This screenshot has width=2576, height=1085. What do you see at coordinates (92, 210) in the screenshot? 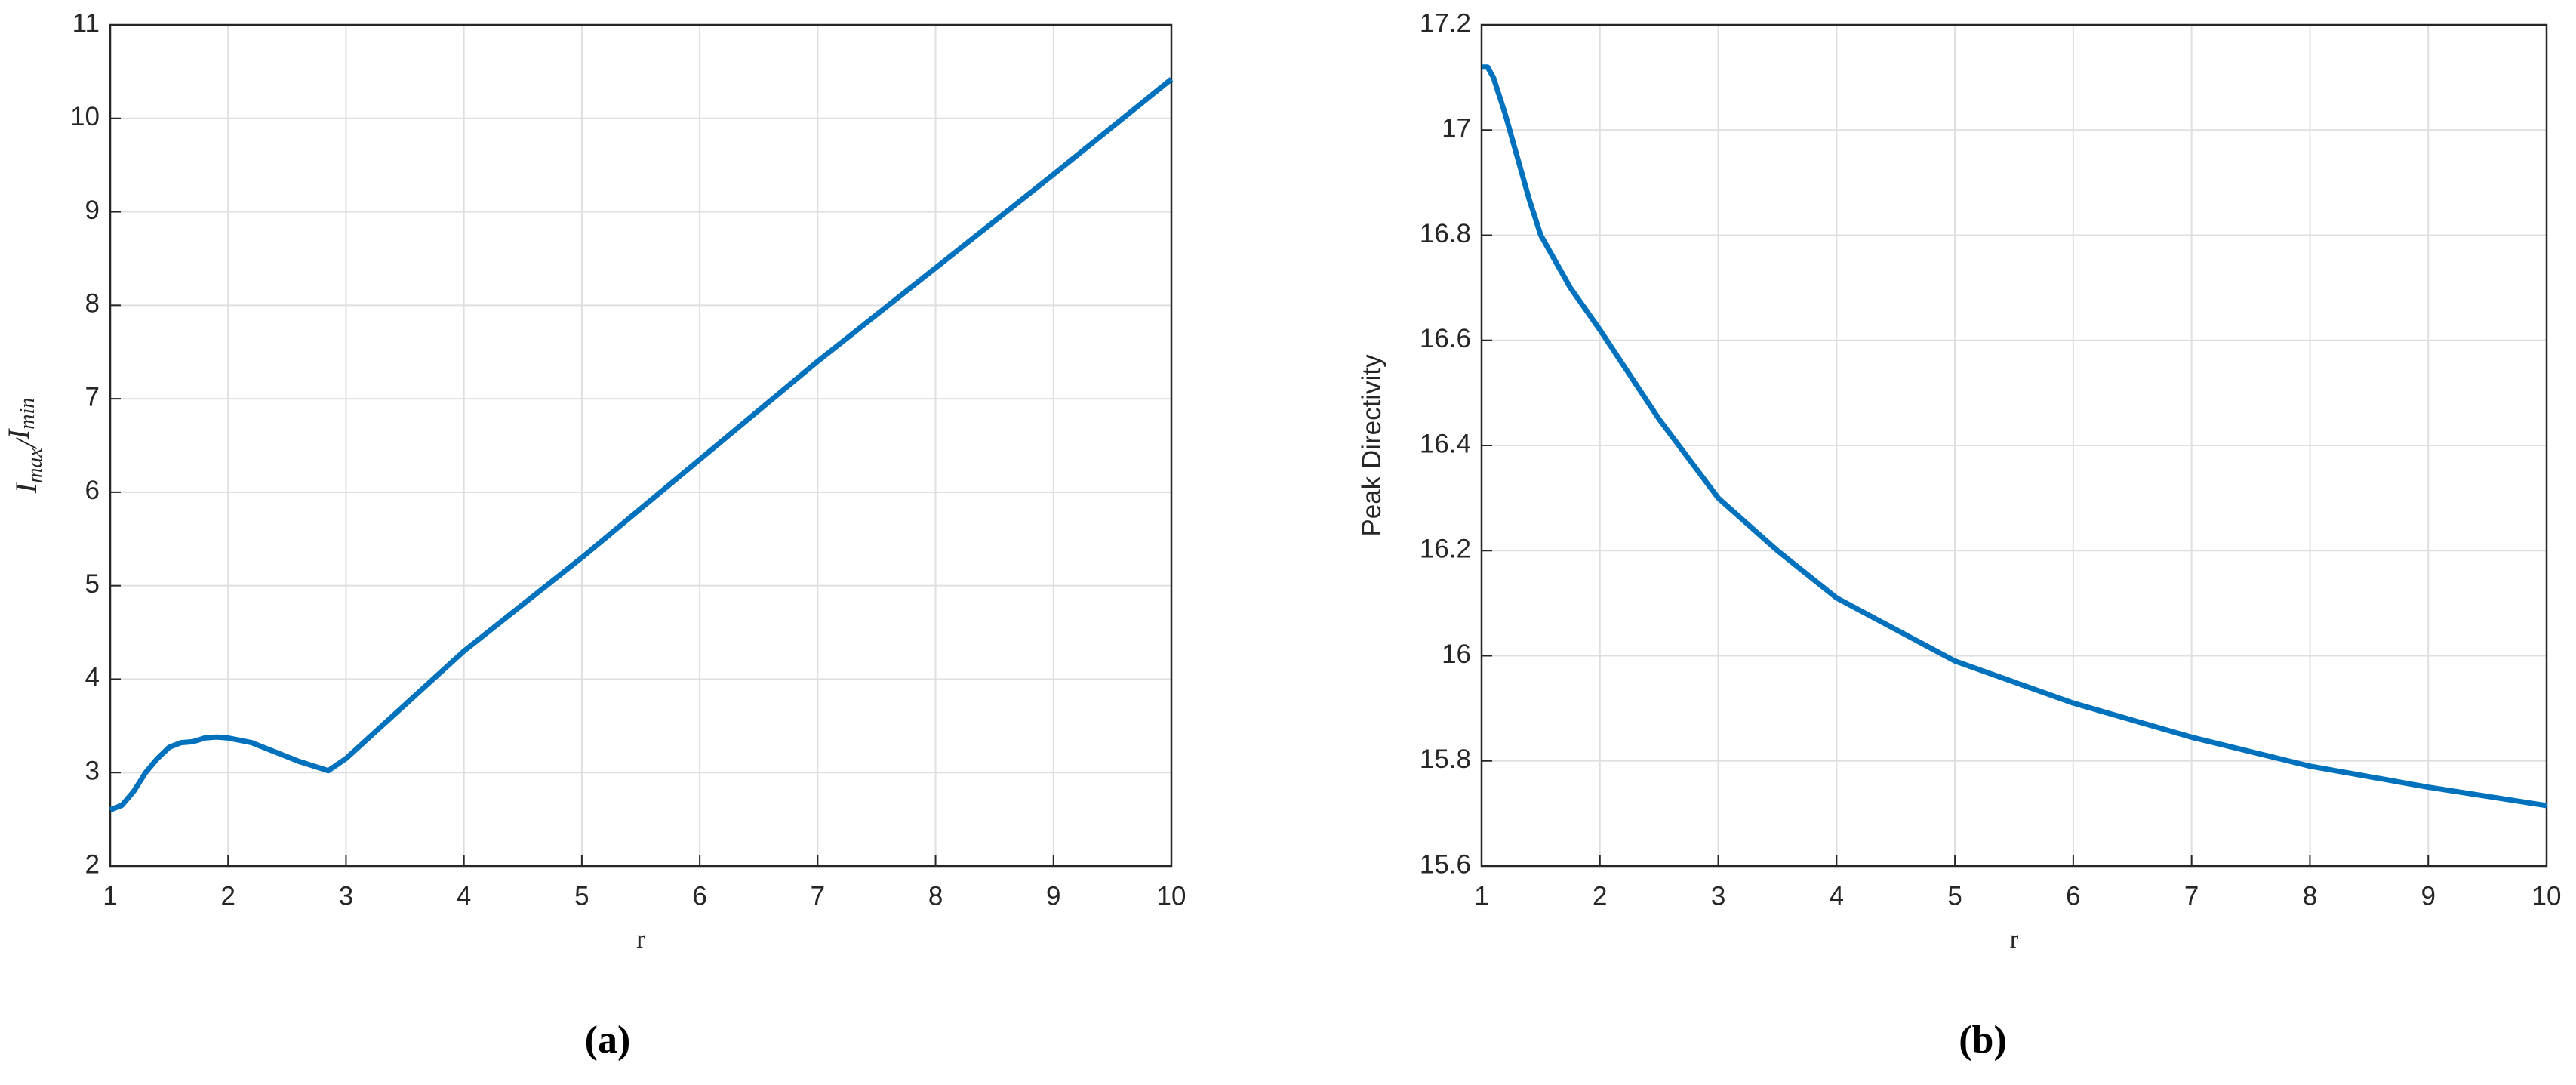
I see `y-tick-label: 9` at bounding box center [92, 210].